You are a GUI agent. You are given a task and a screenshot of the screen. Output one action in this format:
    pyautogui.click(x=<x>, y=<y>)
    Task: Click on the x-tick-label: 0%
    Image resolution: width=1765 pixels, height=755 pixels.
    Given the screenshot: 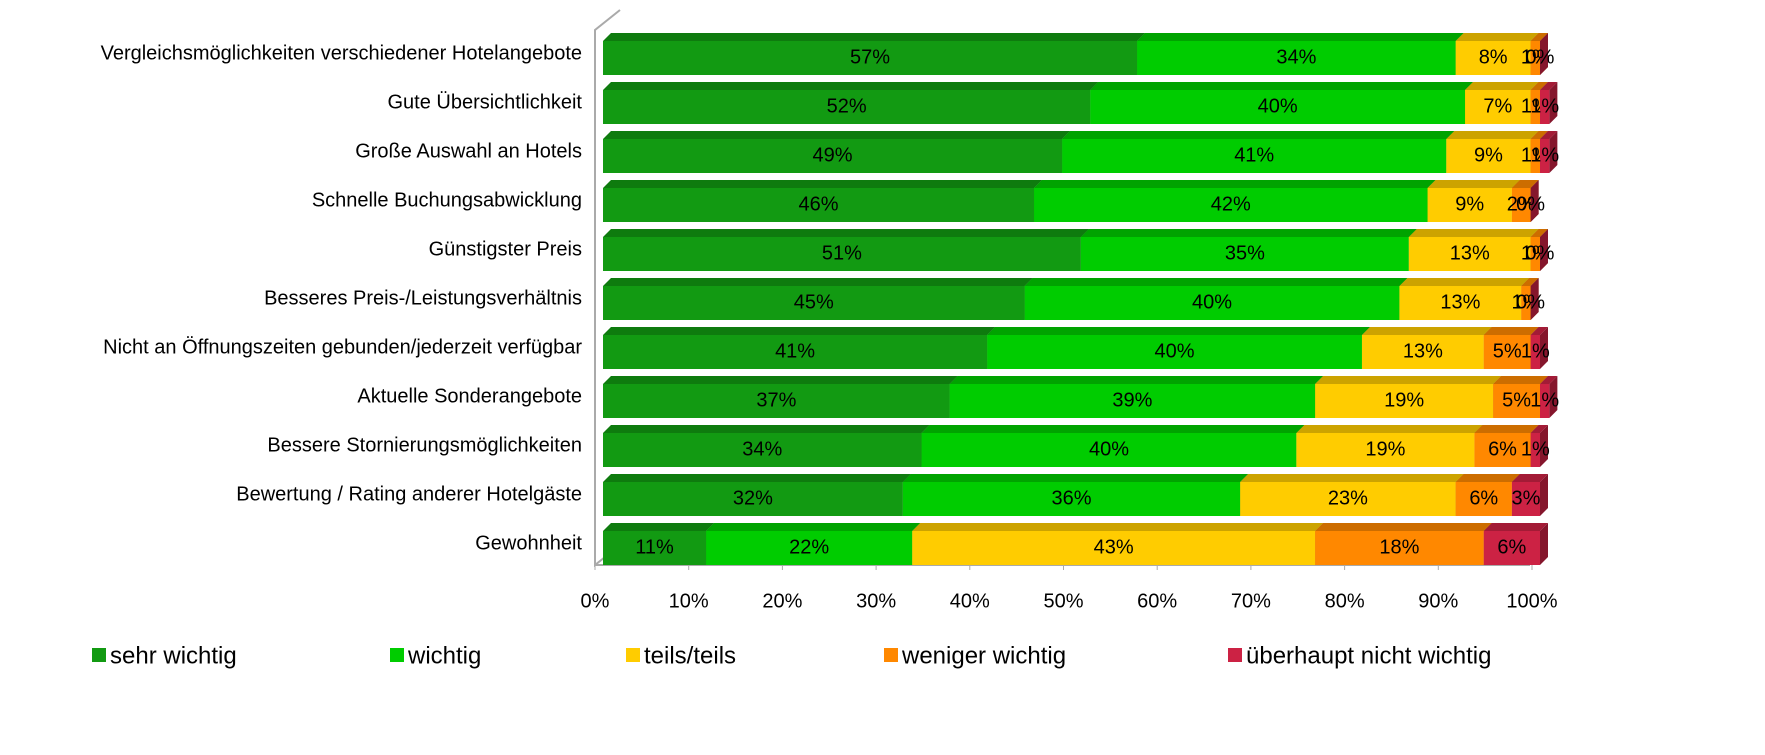 What is the action you would take?
    pyautogui.click(x=595, y=601)
    